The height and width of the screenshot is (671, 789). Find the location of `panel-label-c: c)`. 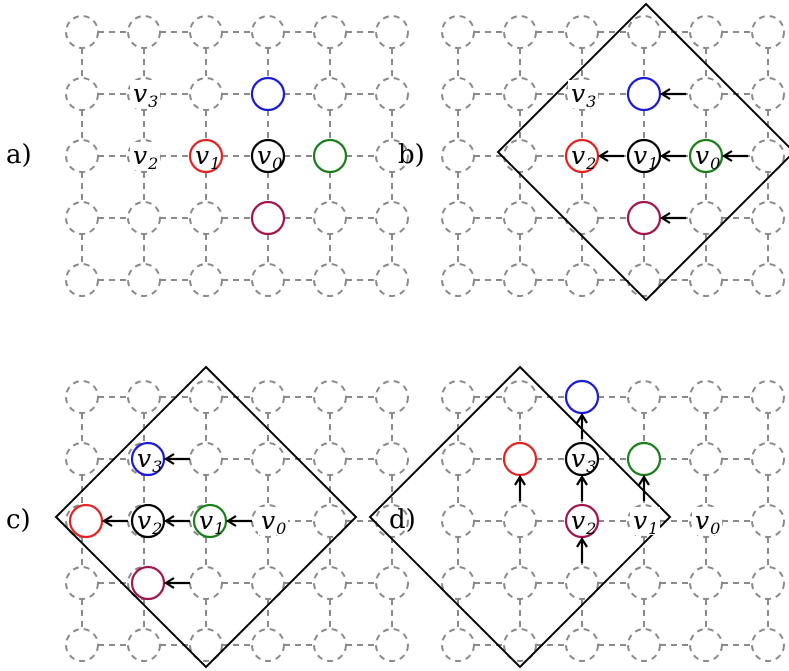

panel-label-c: c) is located at coordinates (18, 520).